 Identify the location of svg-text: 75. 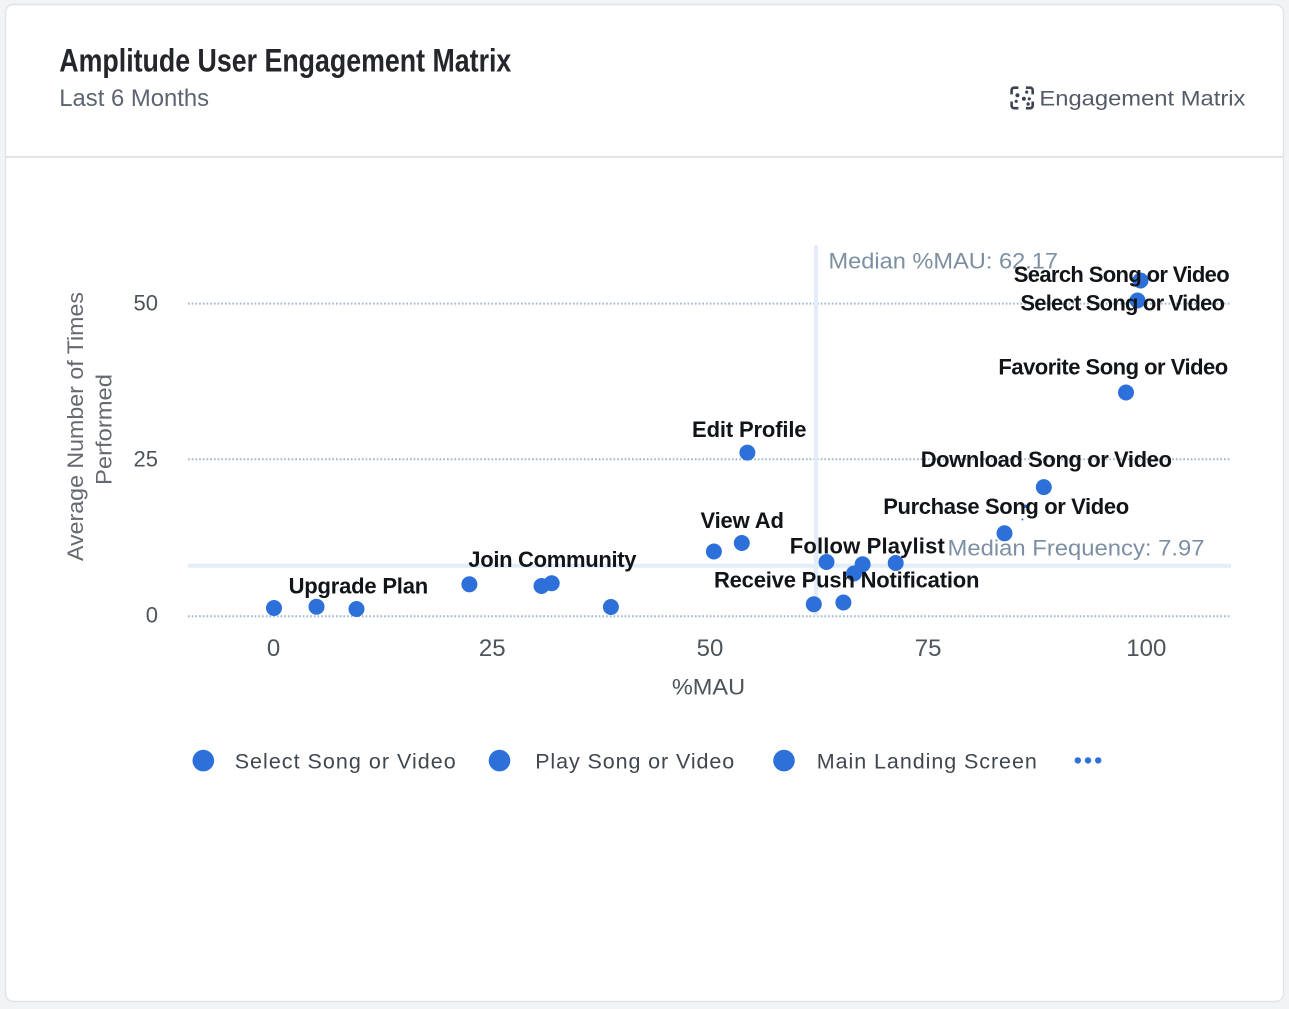
(928, 648).